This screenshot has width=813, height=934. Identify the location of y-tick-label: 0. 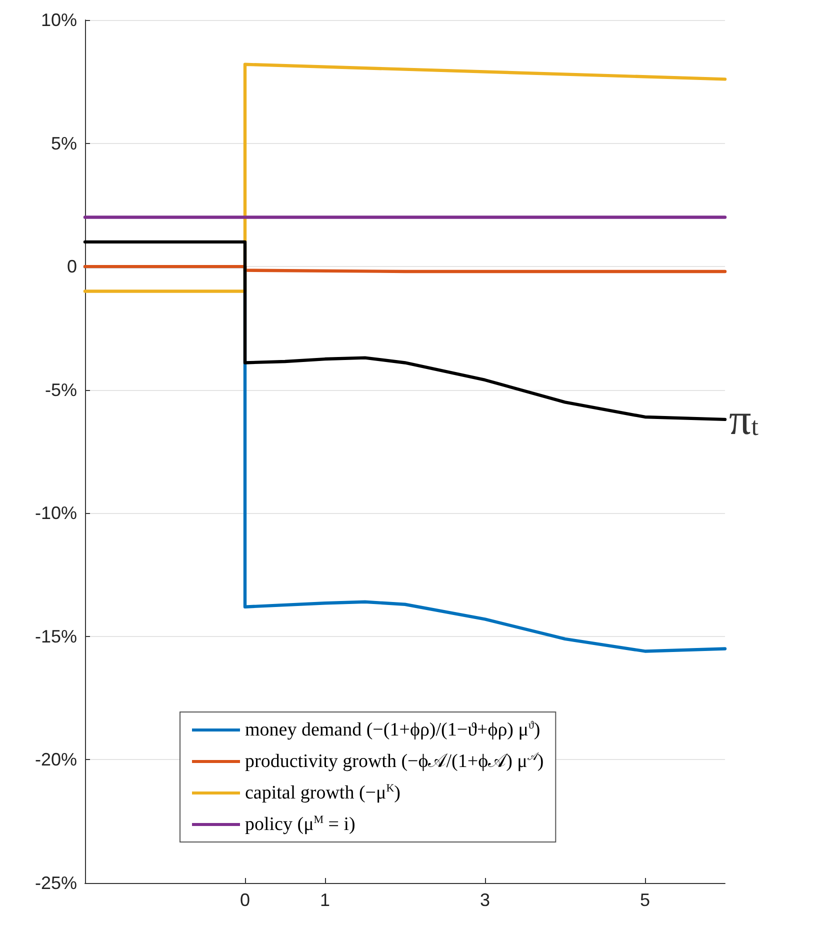
(71, 266).